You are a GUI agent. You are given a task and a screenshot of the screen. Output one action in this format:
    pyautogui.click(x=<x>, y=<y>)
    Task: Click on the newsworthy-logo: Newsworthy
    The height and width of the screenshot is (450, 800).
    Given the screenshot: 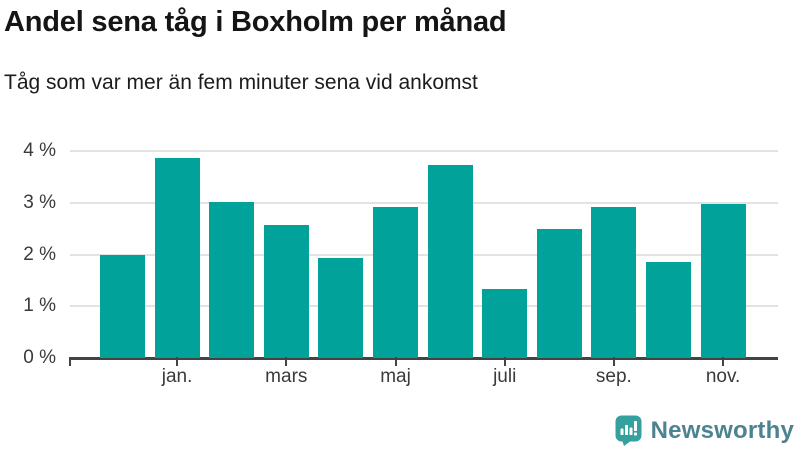 What is the action you would take?
    pyautogui.click(x=704, y=430)
    